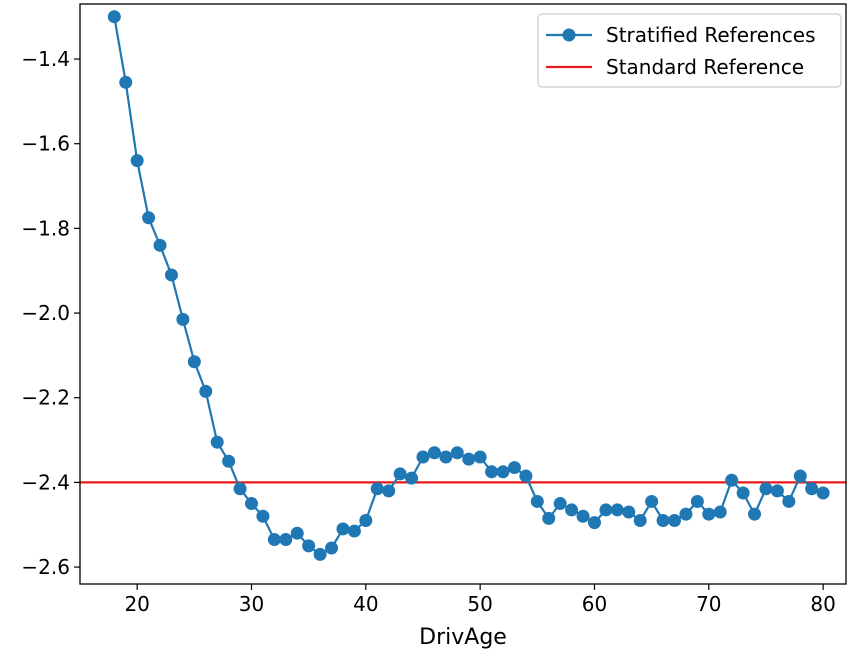 This screenshot has height=653, width=847. Describe the element at coordinates (463, 637) in the screenshot. I see `x-axis-label: DrivAge` at that location.